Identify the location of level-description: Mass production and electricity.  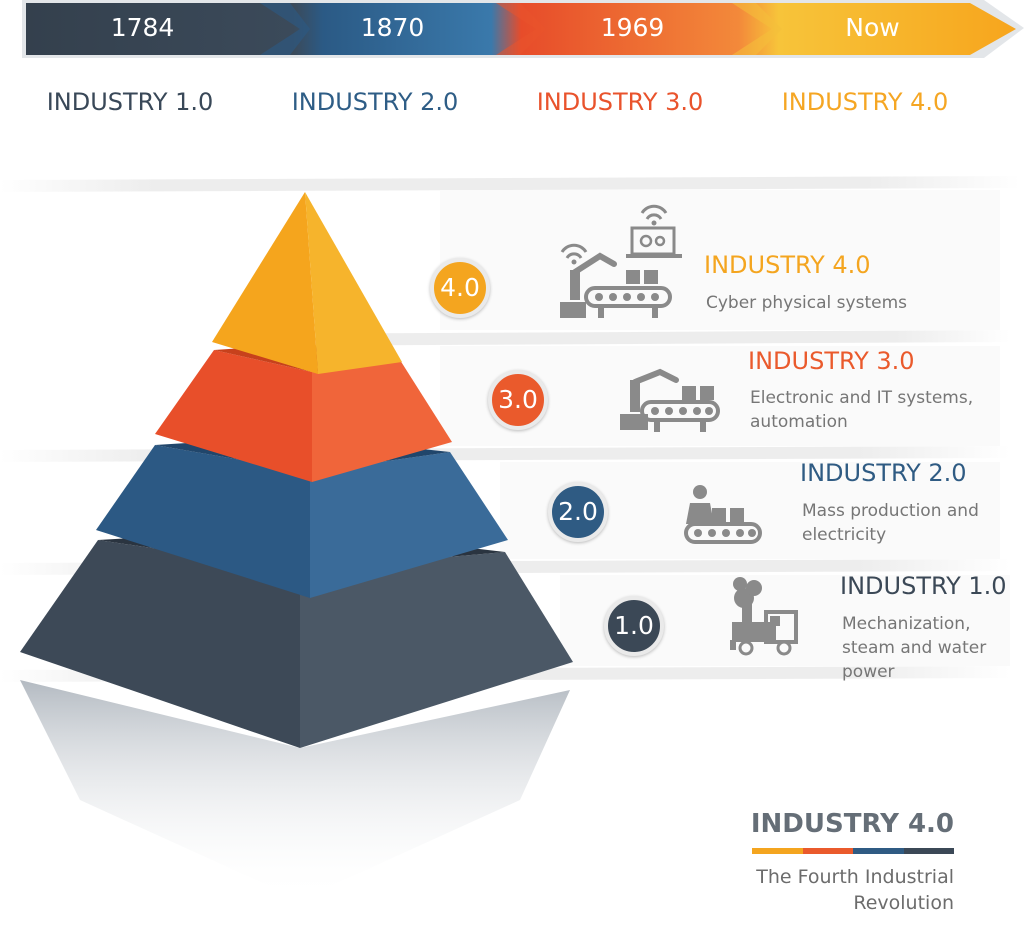
(890, 523).